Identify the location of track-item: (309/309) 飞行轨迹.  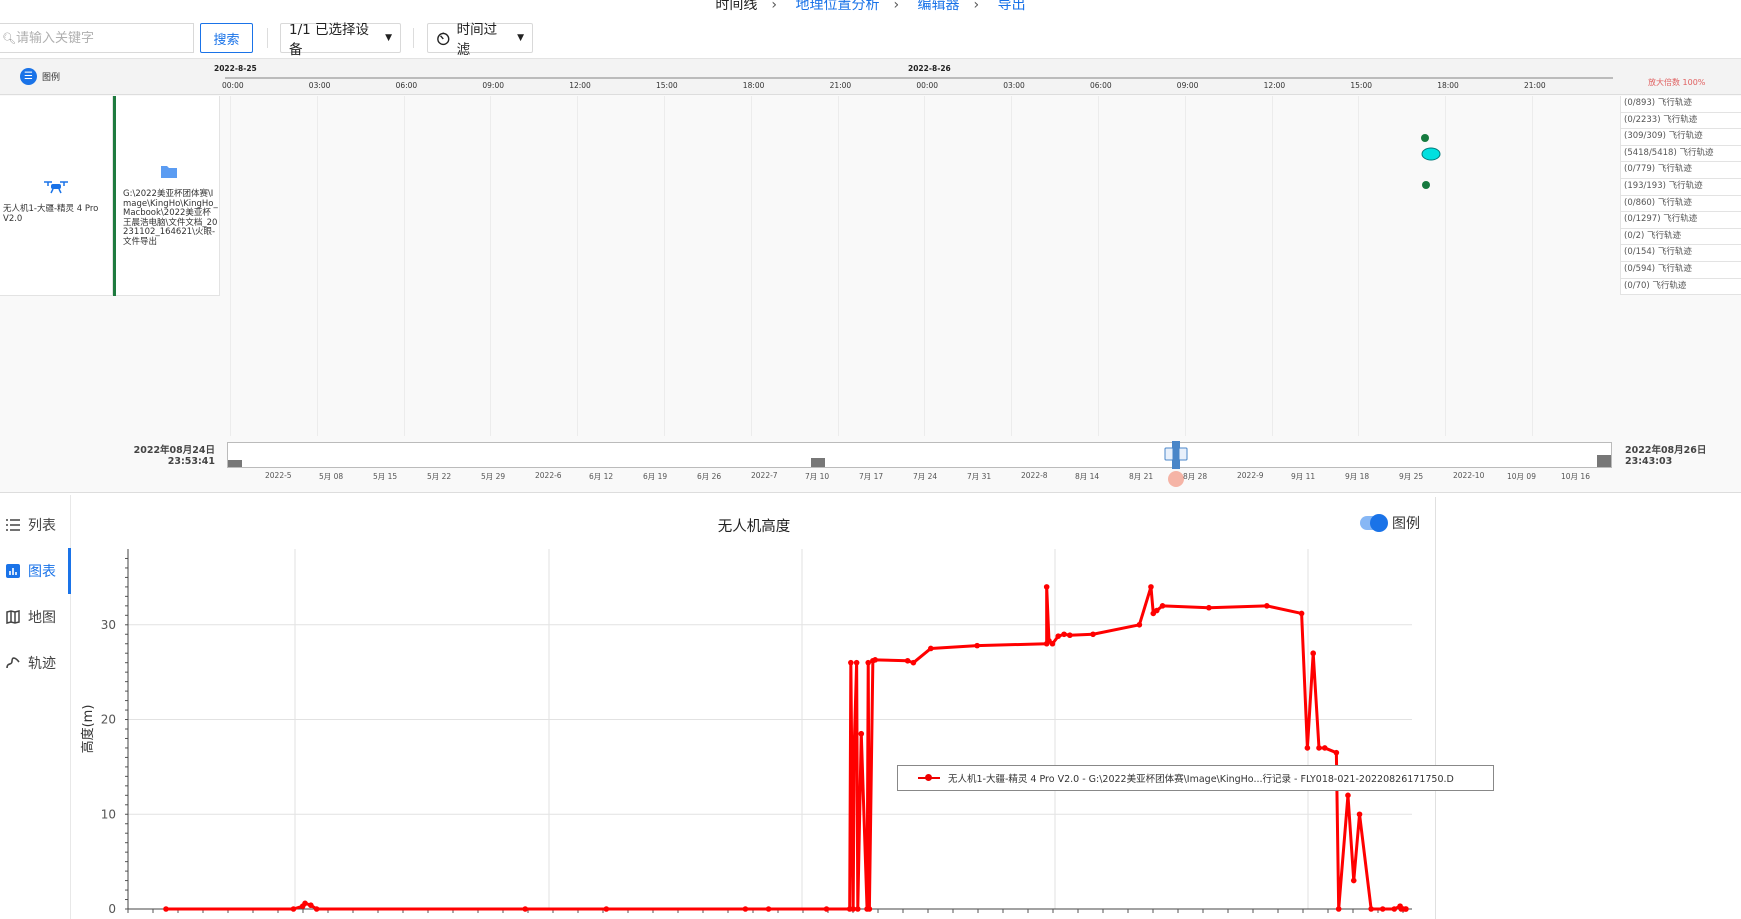
(1680, 137).